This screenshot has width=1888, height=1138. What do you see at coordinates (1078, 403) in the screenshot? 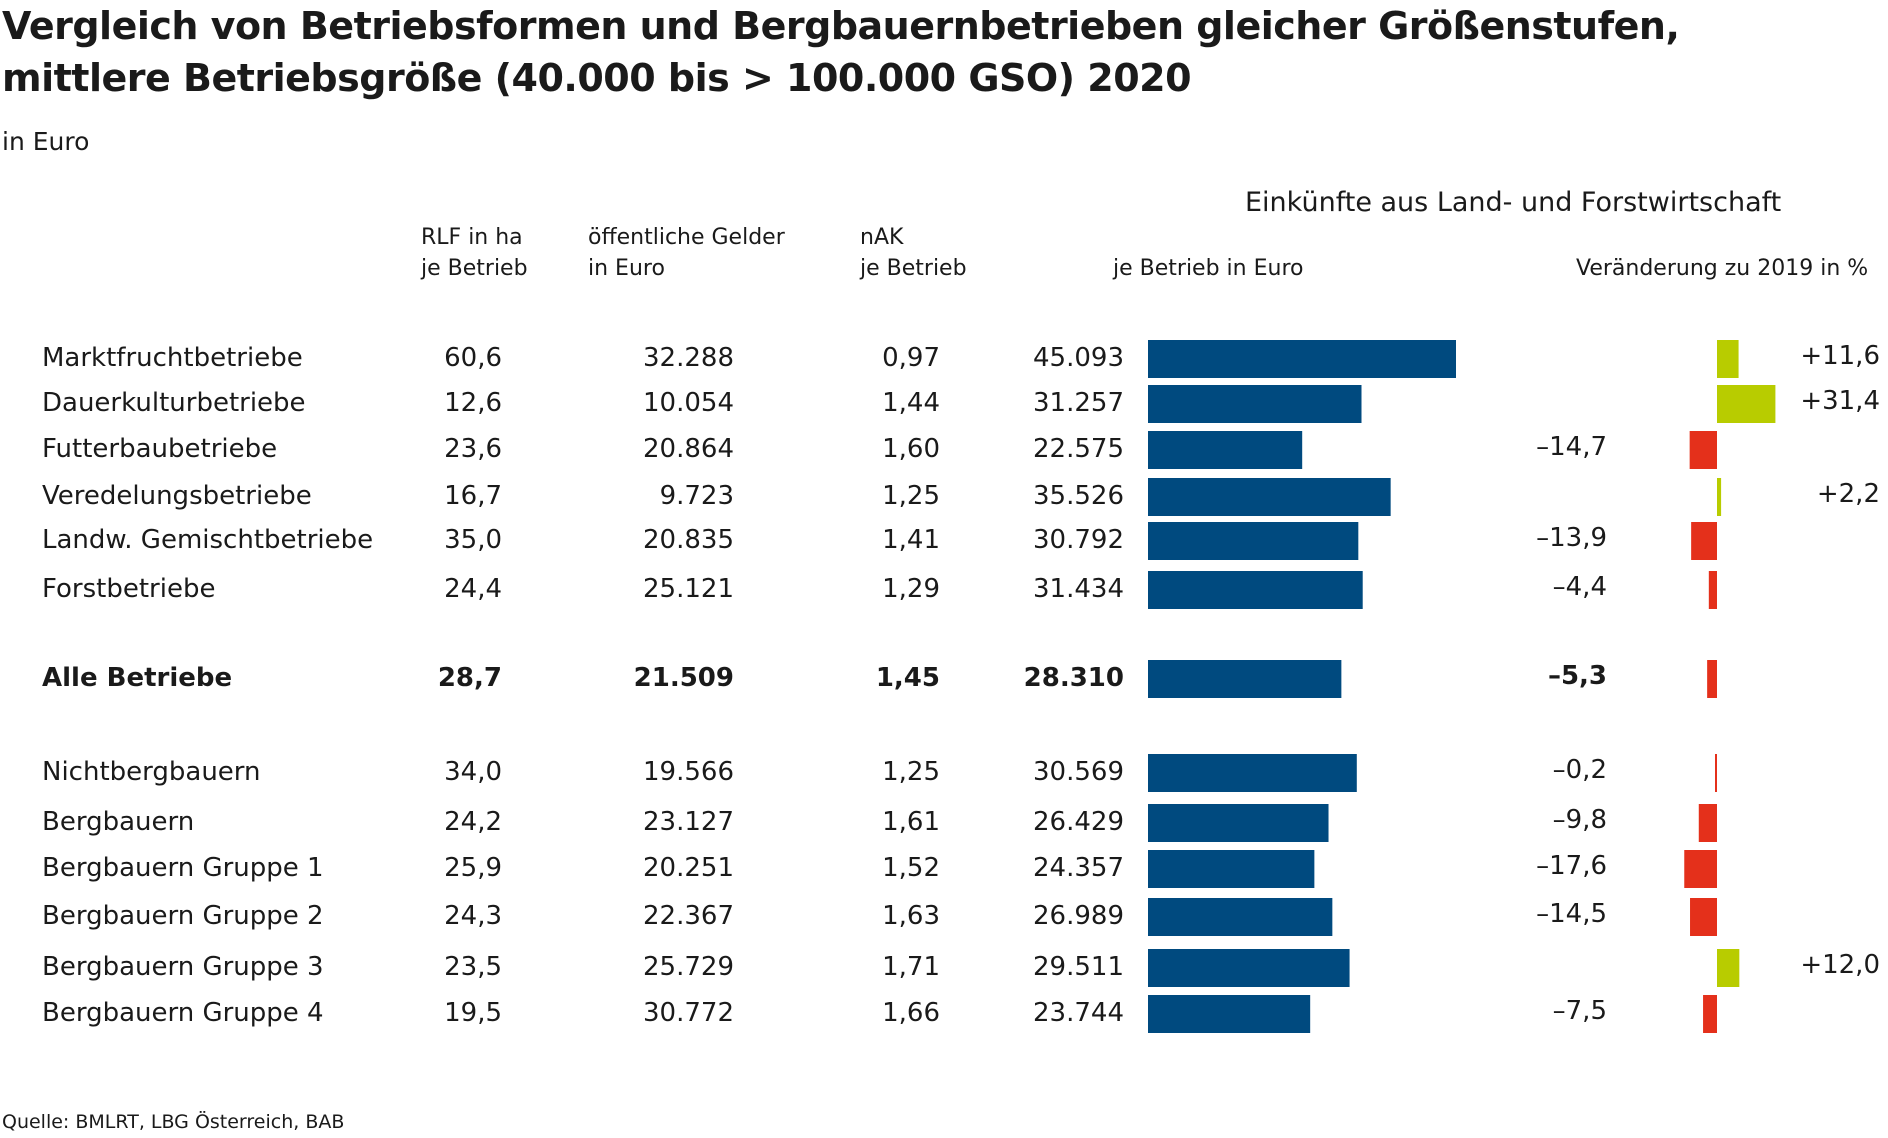
I see `income-label: 31.257` at bounding box center [1078, 403].